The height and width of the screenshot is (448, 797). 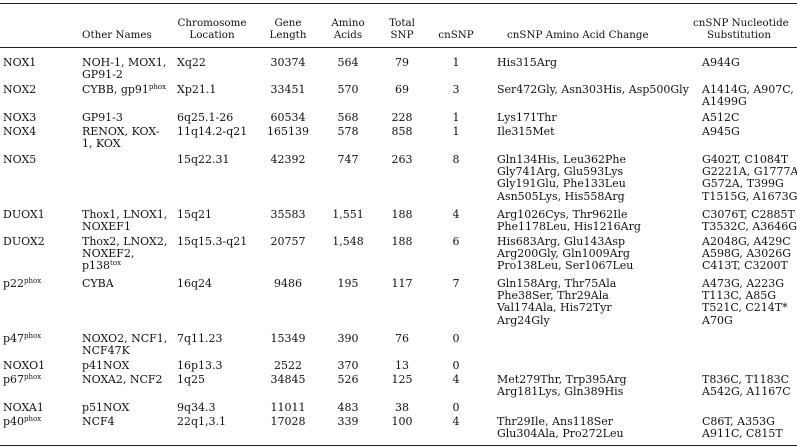 I want to click on other-names-line: NCF4, so click(x=98, y=421).